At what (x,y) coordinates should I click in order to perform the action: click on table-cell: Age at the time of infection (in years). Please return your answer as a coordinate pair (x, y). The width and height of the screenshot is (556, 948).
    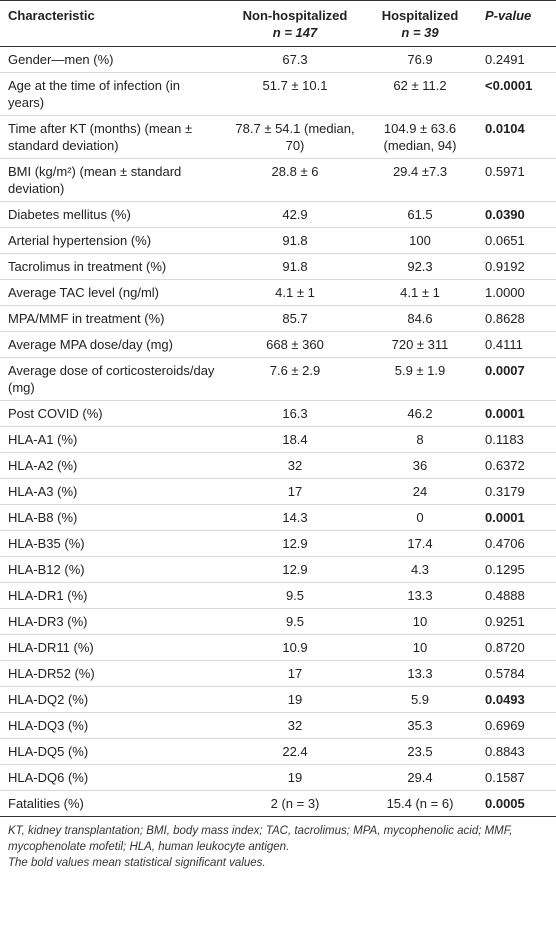
    Looking at the image, I should click on (112, 94).